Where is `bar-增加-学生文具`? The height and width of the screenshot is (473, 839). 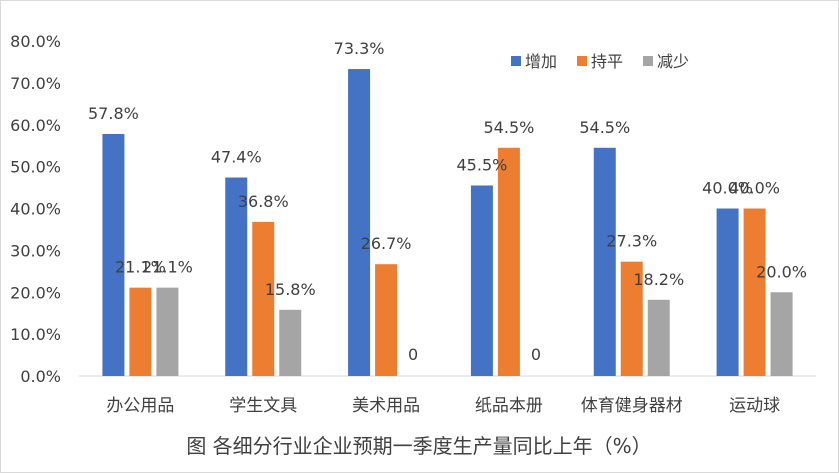
bar-增加-学生文具 is located at coordinates (236, 276).